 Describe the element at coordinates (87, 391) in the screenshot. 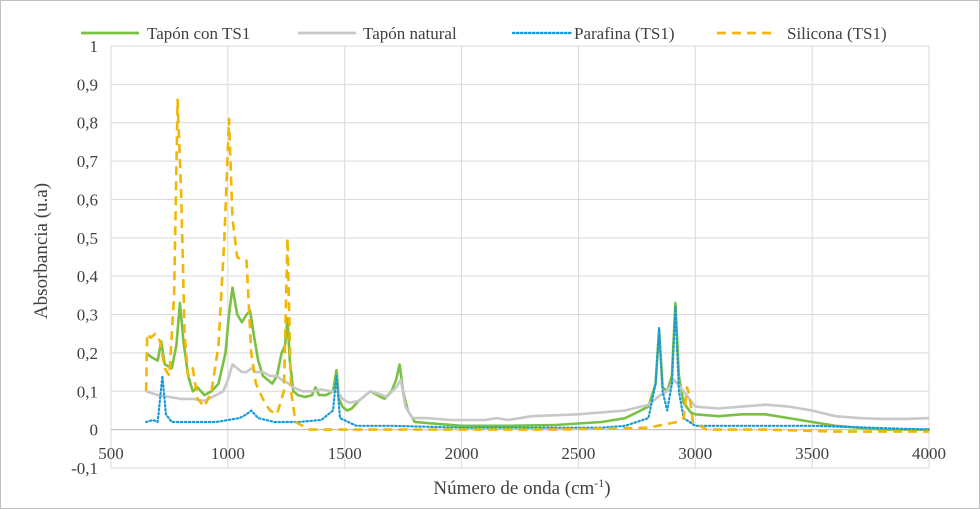

I see `y-tick-label: 0,1` at that location.